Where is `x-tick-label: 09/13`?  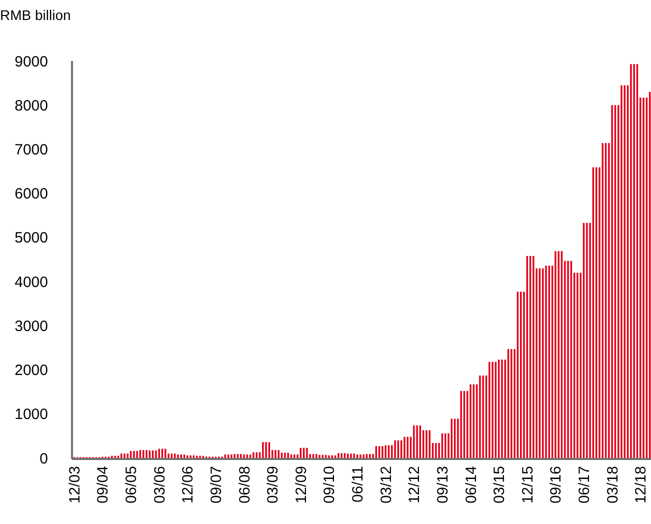
x-tick-label: 09/13 is located at coordinates (443, 485).